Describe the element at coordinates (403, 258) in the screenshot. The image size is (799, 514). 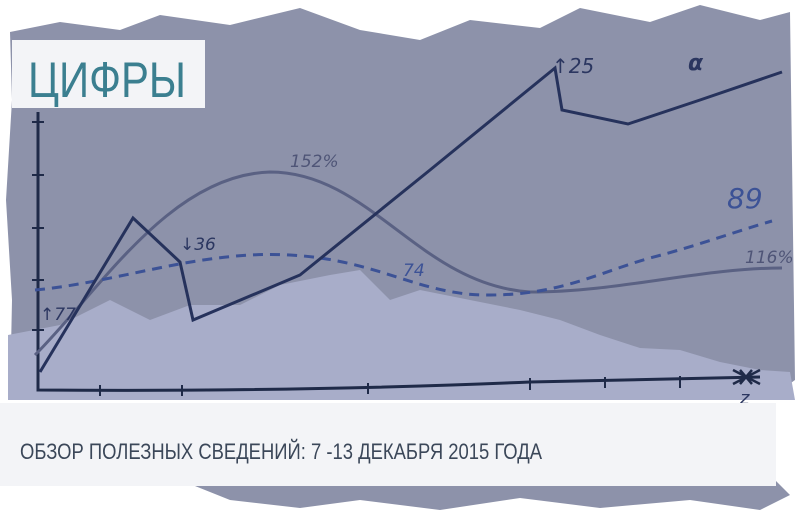
I see `curve-dashed` at that location.